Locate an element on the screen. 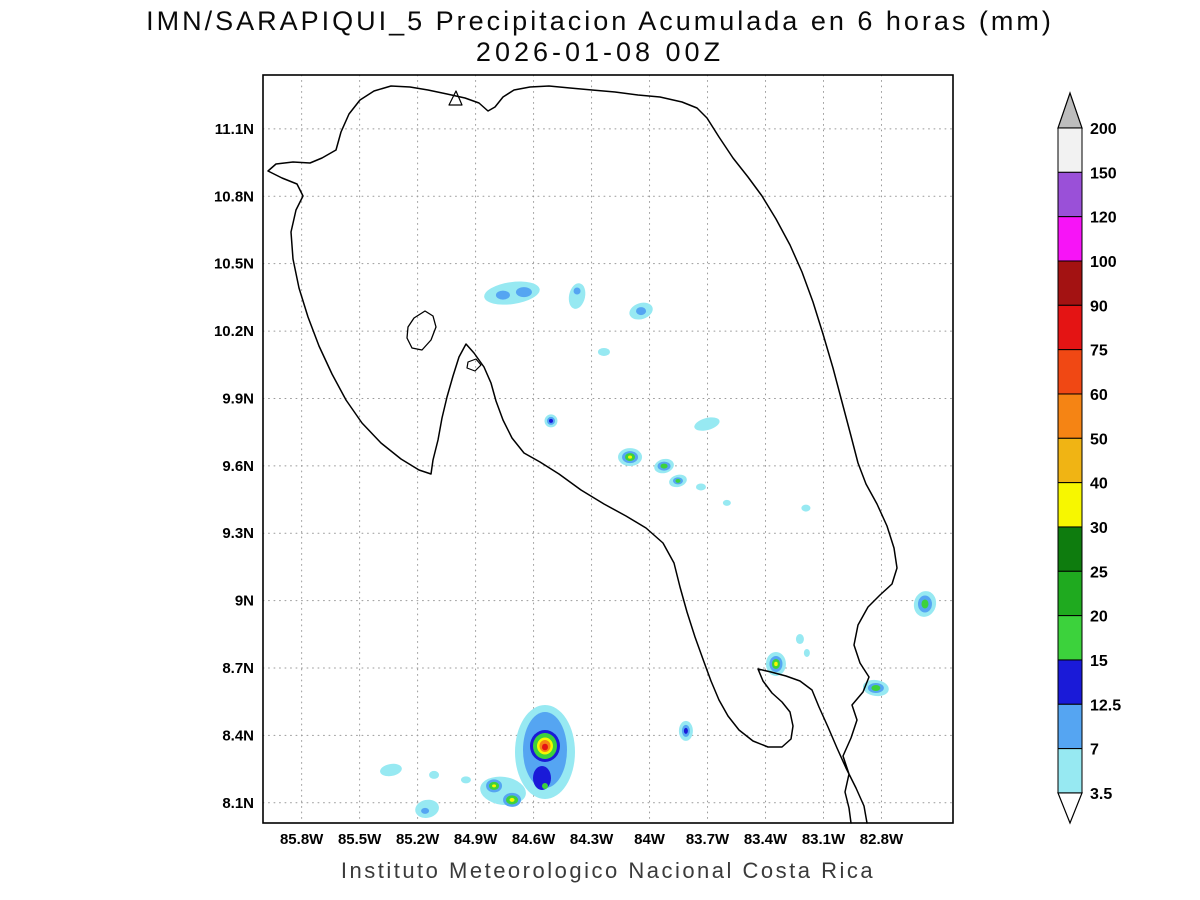 This screenshot has height=900, width=1200. colorbar-tick-label: 30 is located at coordinates (1099, 528).